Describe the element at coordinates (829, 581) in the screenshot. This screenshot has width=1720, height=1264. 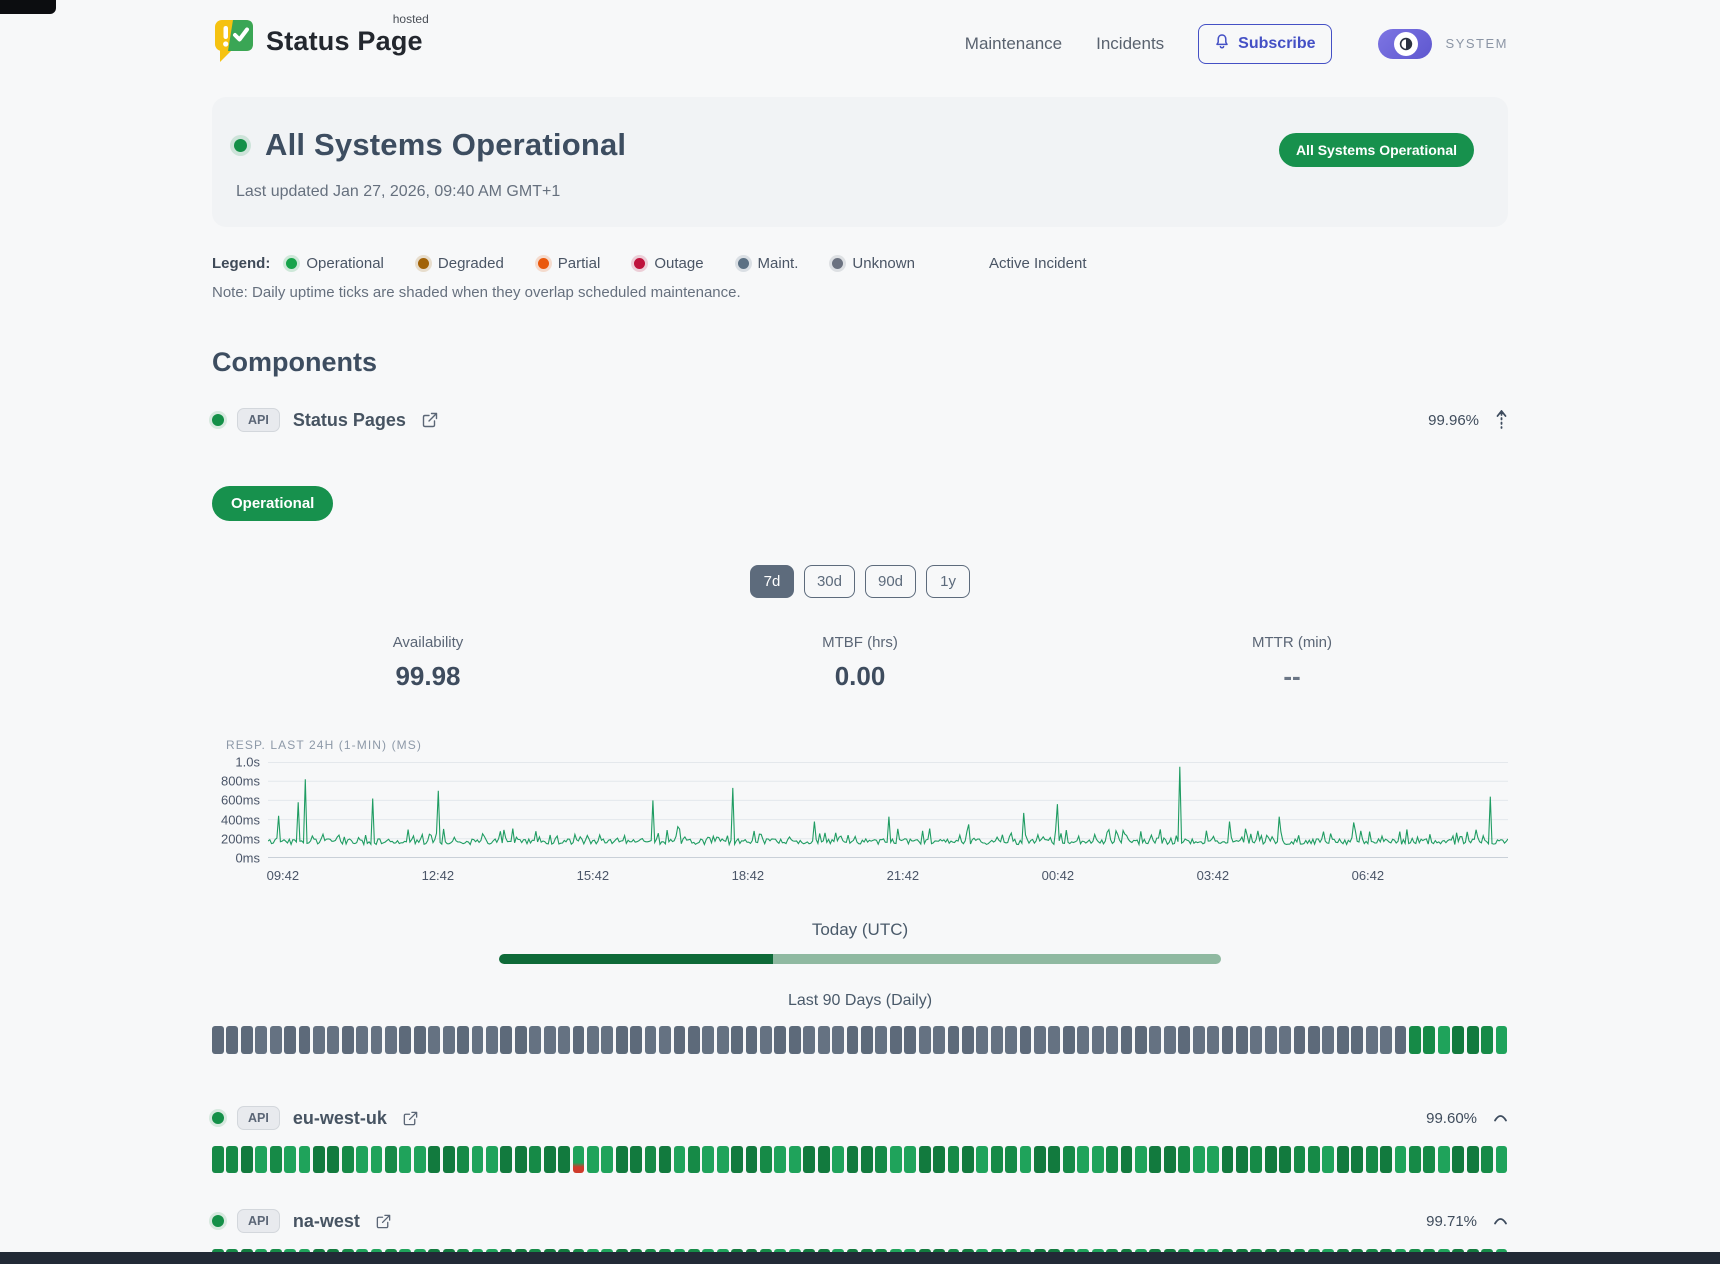
I see `range-button-30d: 30d` at that location.